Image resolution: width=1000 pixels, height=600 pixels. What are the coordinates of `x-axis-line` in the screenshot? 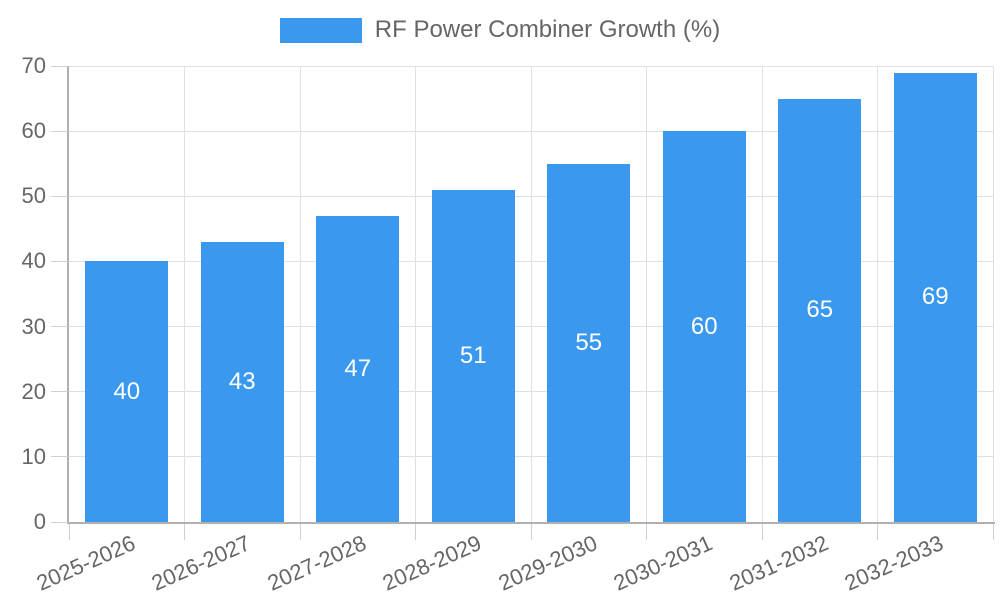 It's located at (531, 523).